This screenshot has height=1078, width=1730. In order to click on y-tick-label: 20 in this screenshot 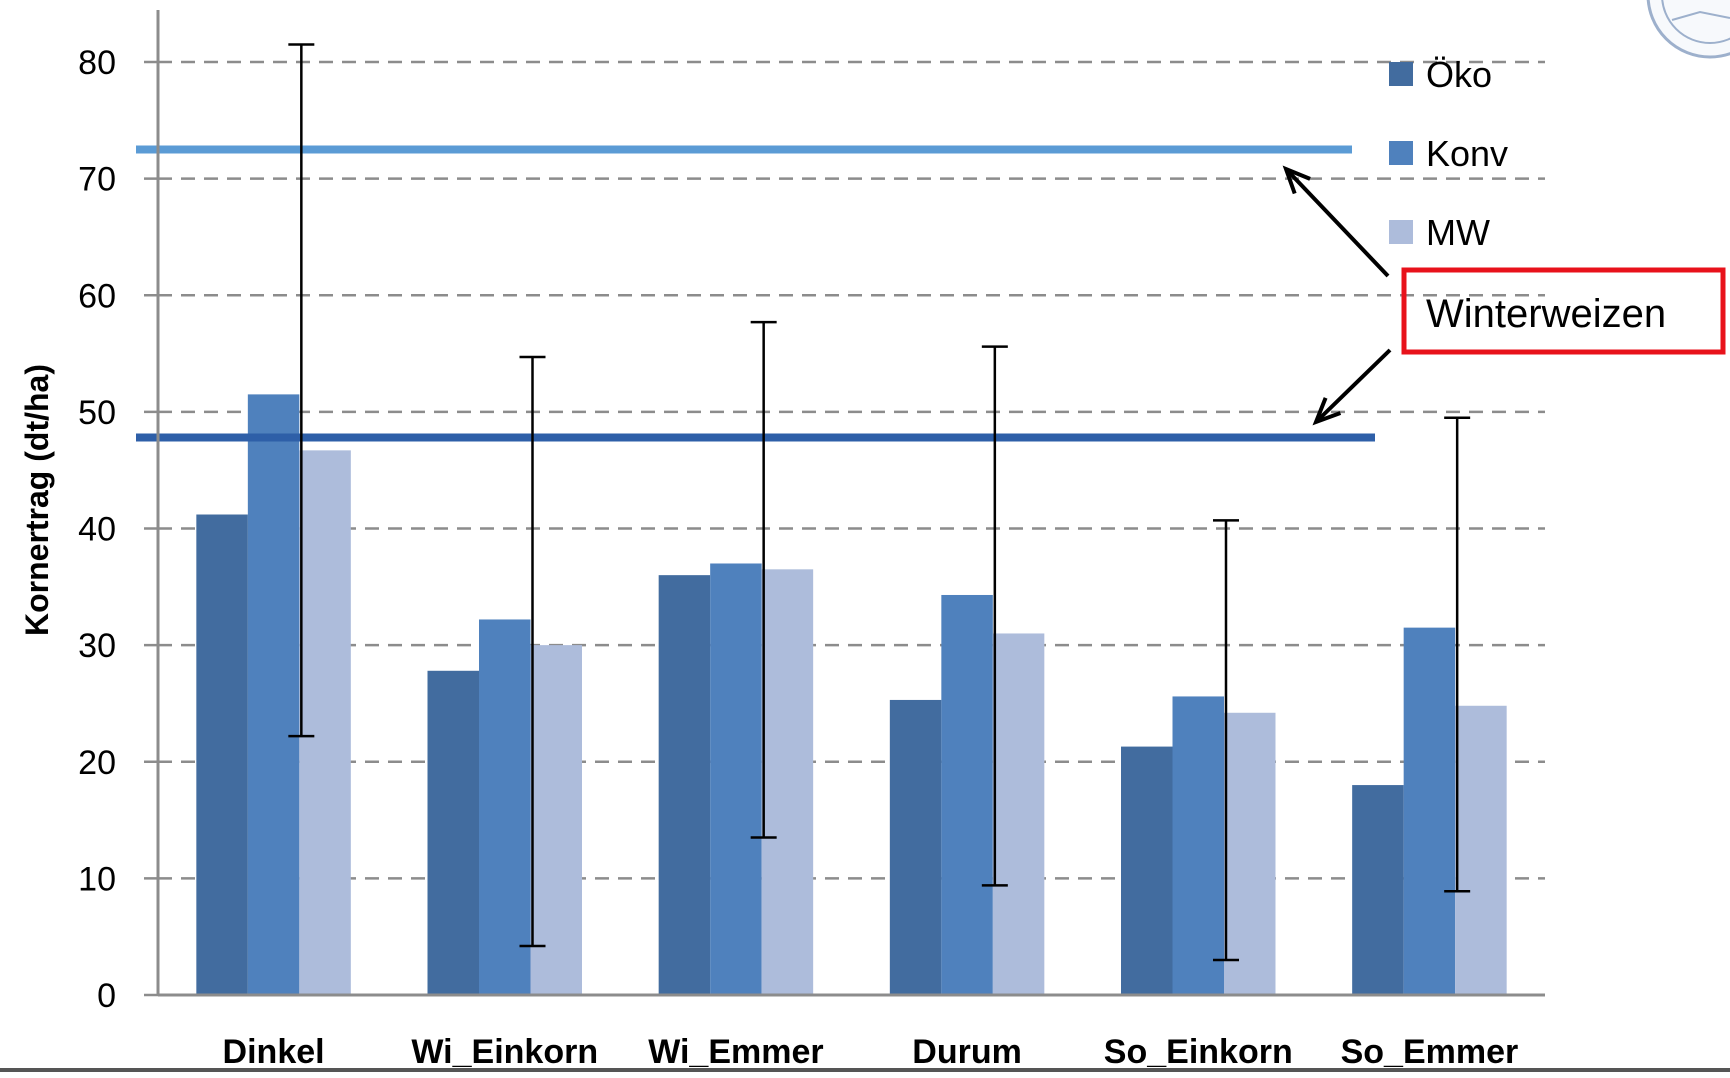, I will do `click(97, 763)`.